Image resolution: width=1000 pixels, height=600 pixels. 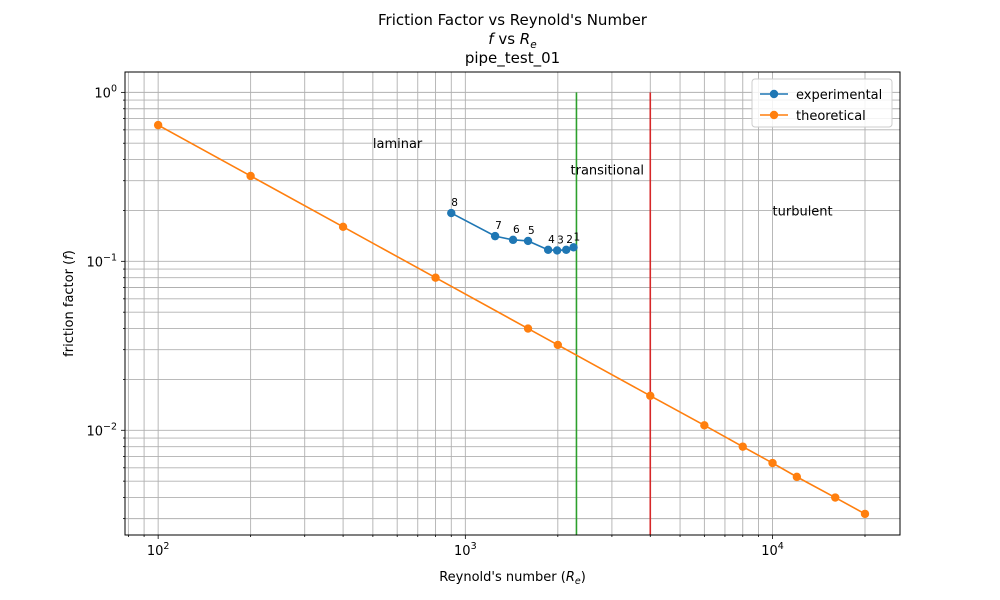 What do you see at coordinates (454, 203) in the screenshot?
I see `experimental-point-label: 8` at bounding box center [454, 203].